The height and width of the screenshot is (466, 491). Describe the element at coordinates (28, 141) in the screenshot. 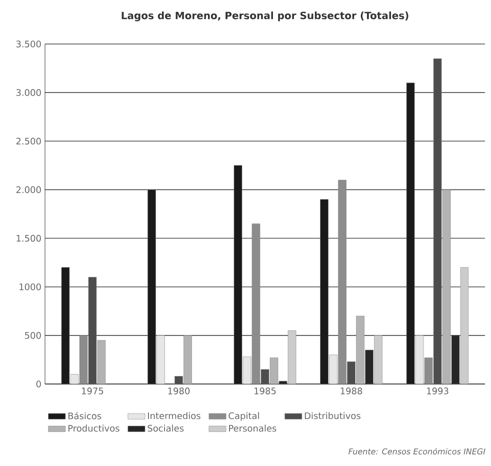

I see `y-tick-label: 2.500` at that location.